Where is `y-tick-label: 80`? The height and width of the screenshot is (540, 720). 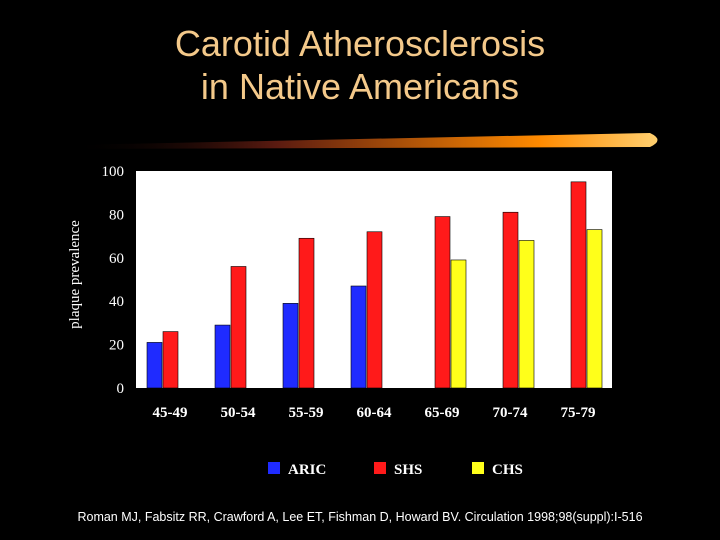 y-tick-label: 80 is located at coordinates (116, 215).